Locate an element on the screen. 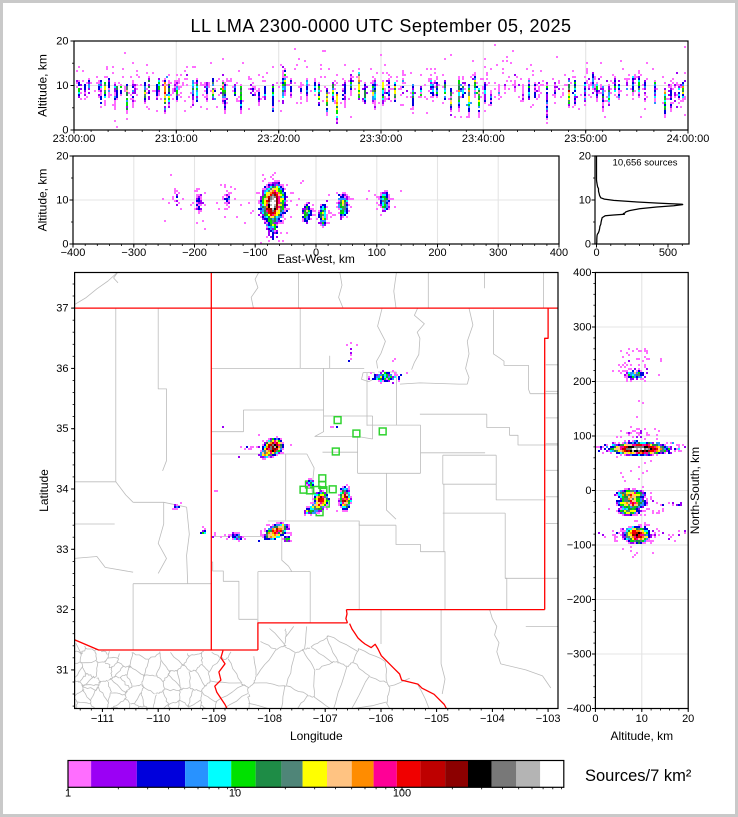 Image resolution: width=738 pixels, height=817 pixels. svg-text: −104 is located at coordinates (492, 719).